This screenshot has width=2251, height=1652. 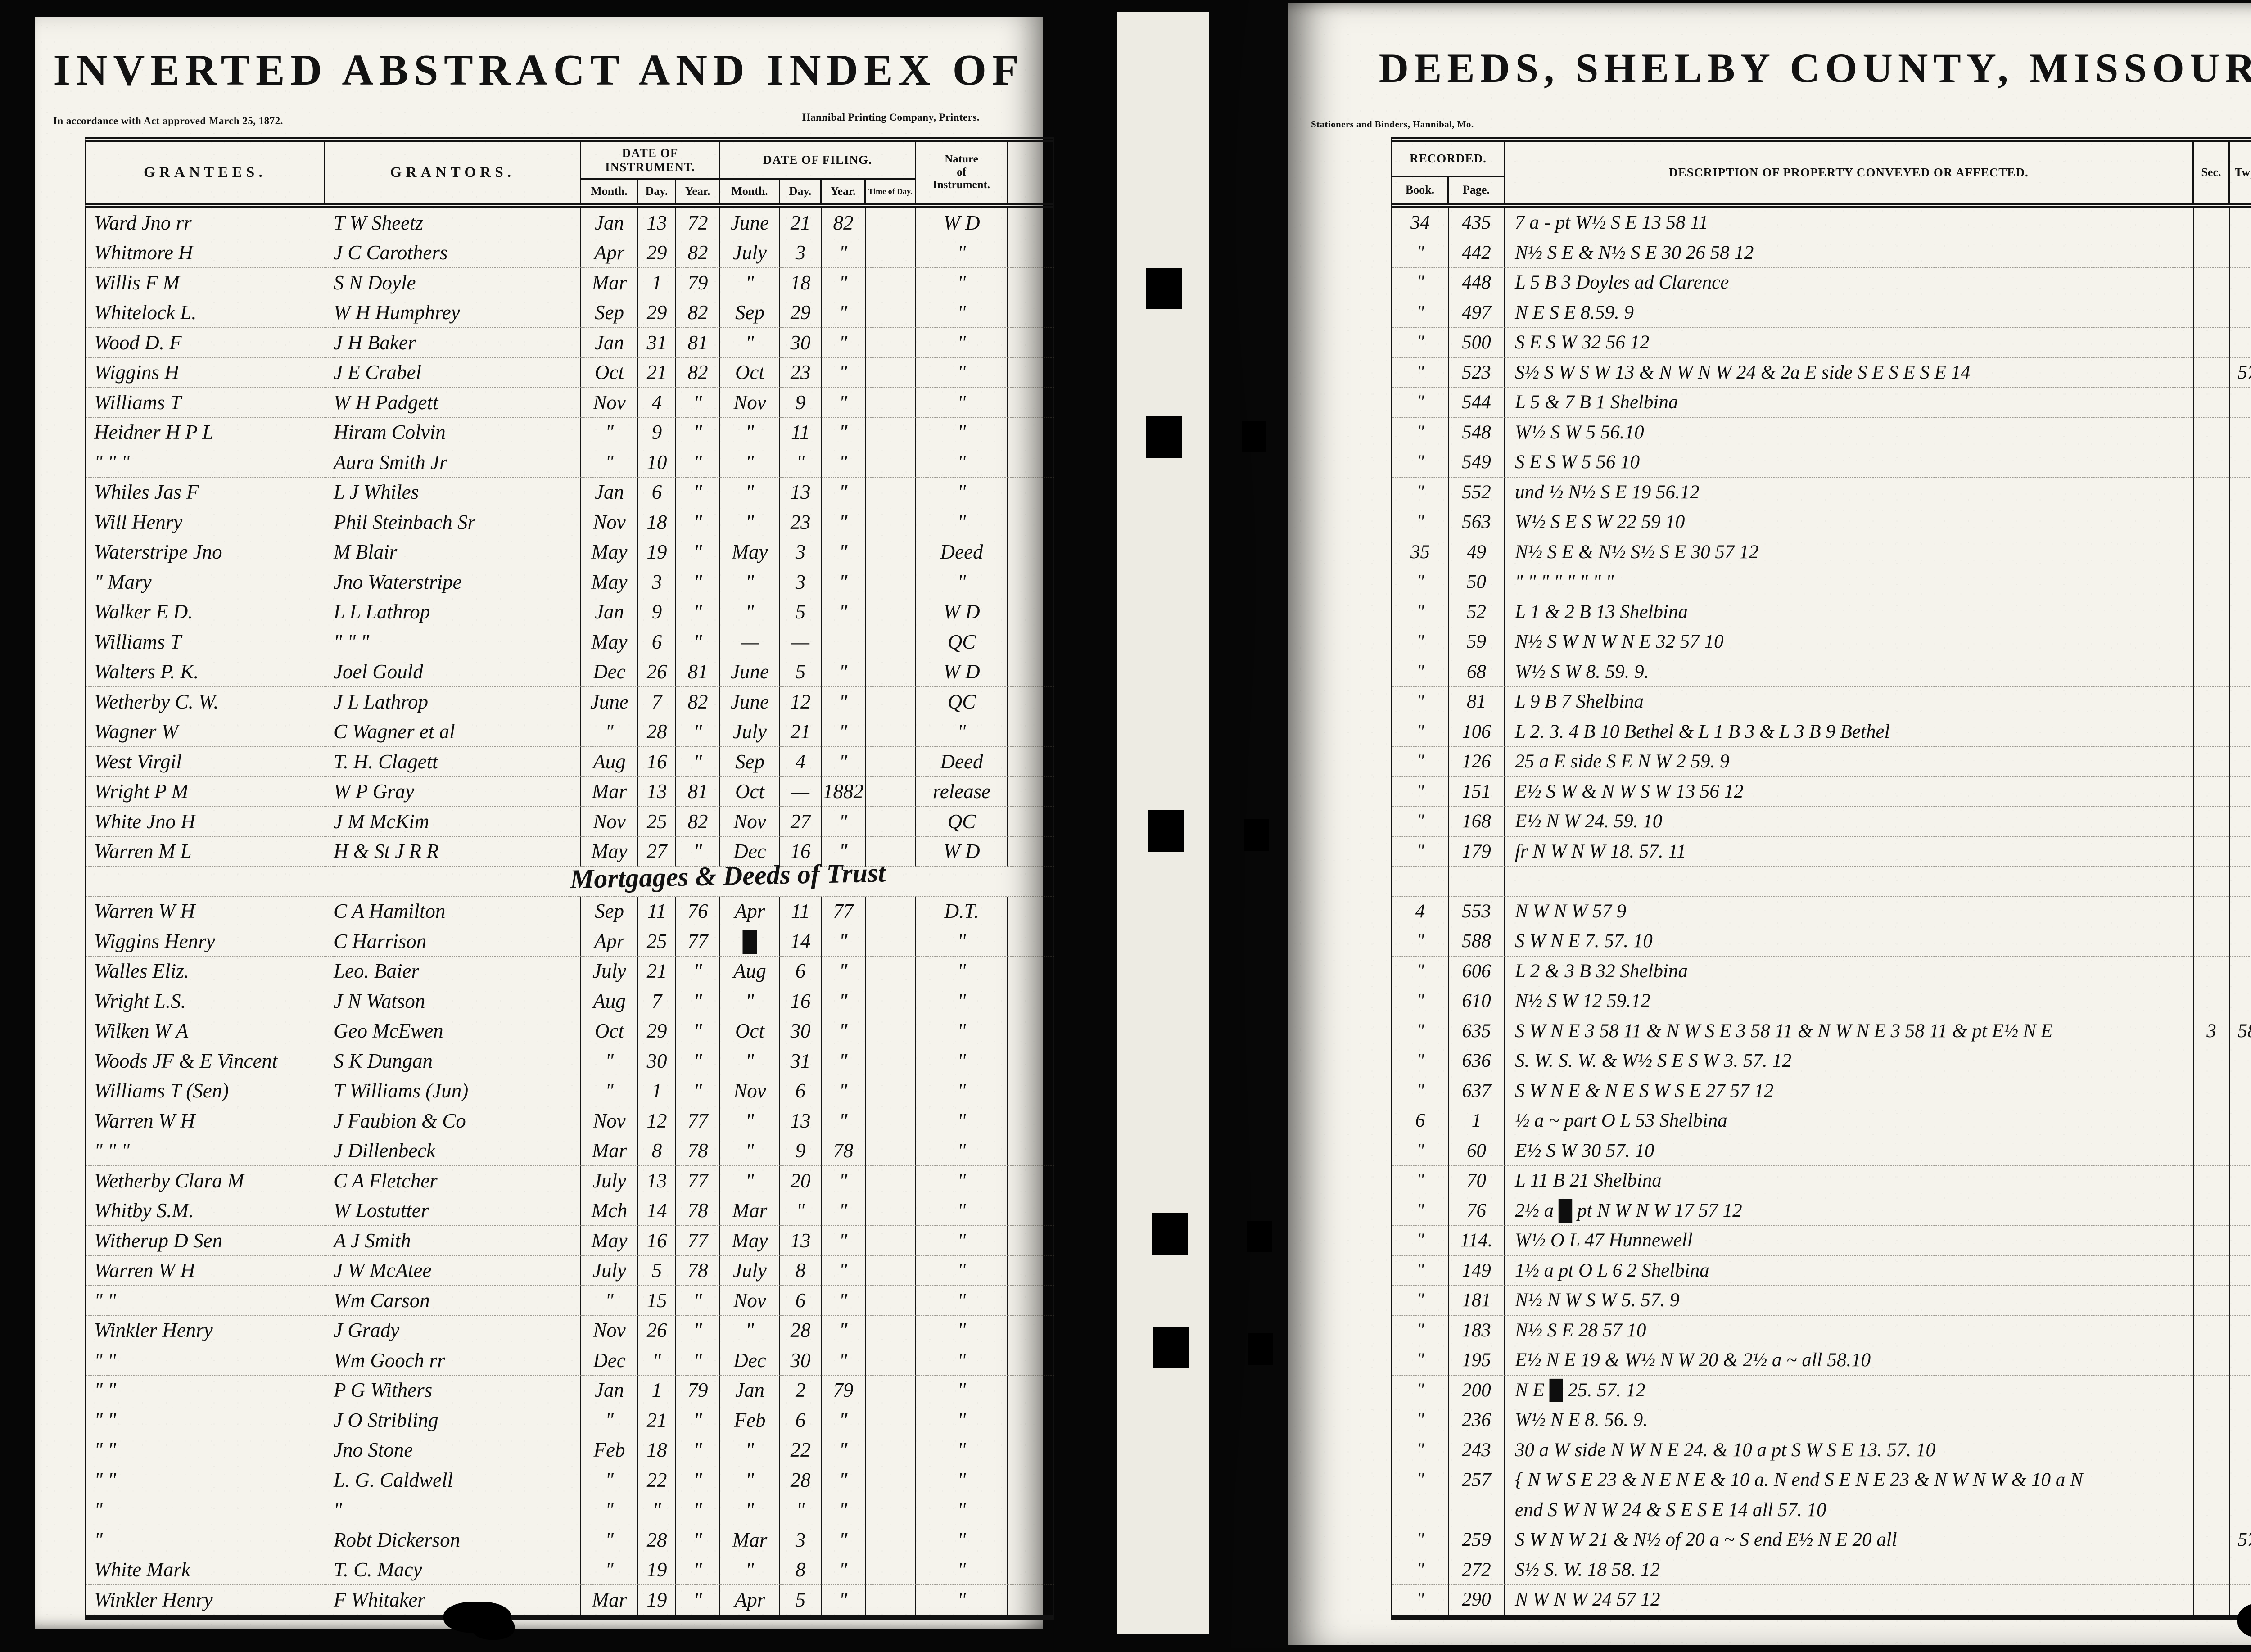 What do you see at coordinates (801, 253) in the screenshot?
I see `filing-day-cell: 3` at bounding box center [801, 253].